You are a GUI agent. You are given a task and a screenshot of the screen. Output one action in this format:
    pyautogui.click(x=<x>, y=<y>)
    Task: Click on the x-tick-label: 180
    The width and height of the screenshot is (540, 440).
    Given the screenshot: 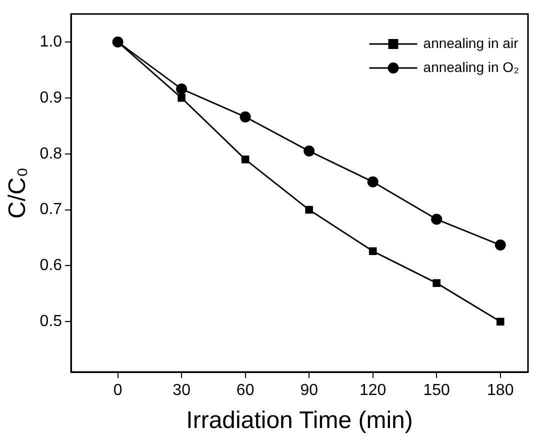 What is the action you would take?
    pyautogui.click(x=500, y=391)
    